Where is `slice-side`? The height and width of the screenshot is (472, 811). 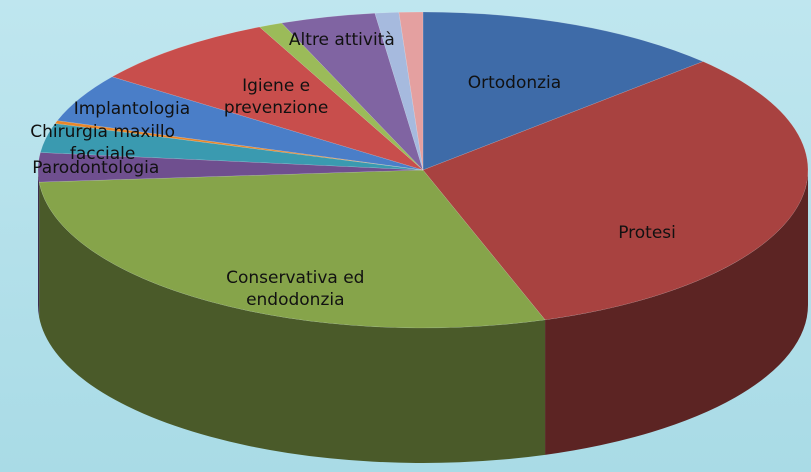
slice-side is located at coordinates (39, 244).